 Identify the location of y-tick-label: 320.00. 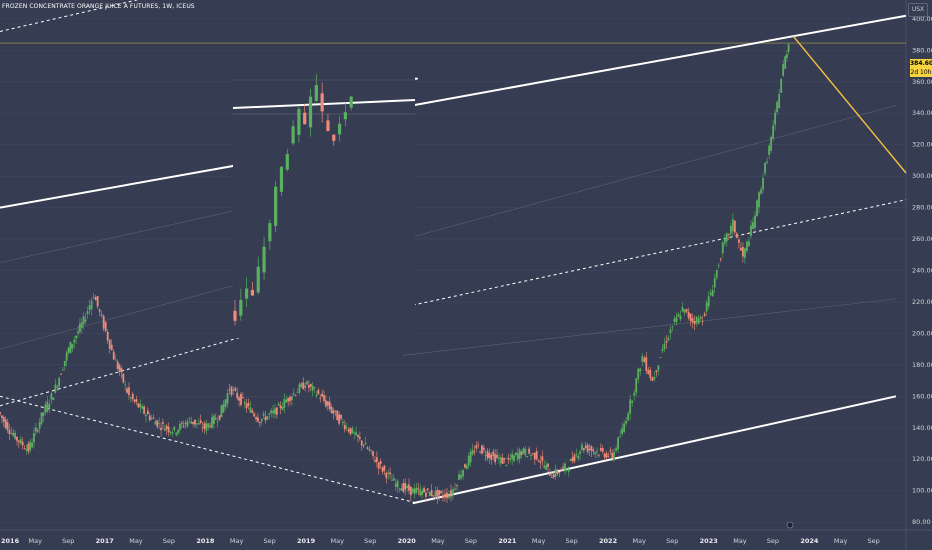
(922, 145).